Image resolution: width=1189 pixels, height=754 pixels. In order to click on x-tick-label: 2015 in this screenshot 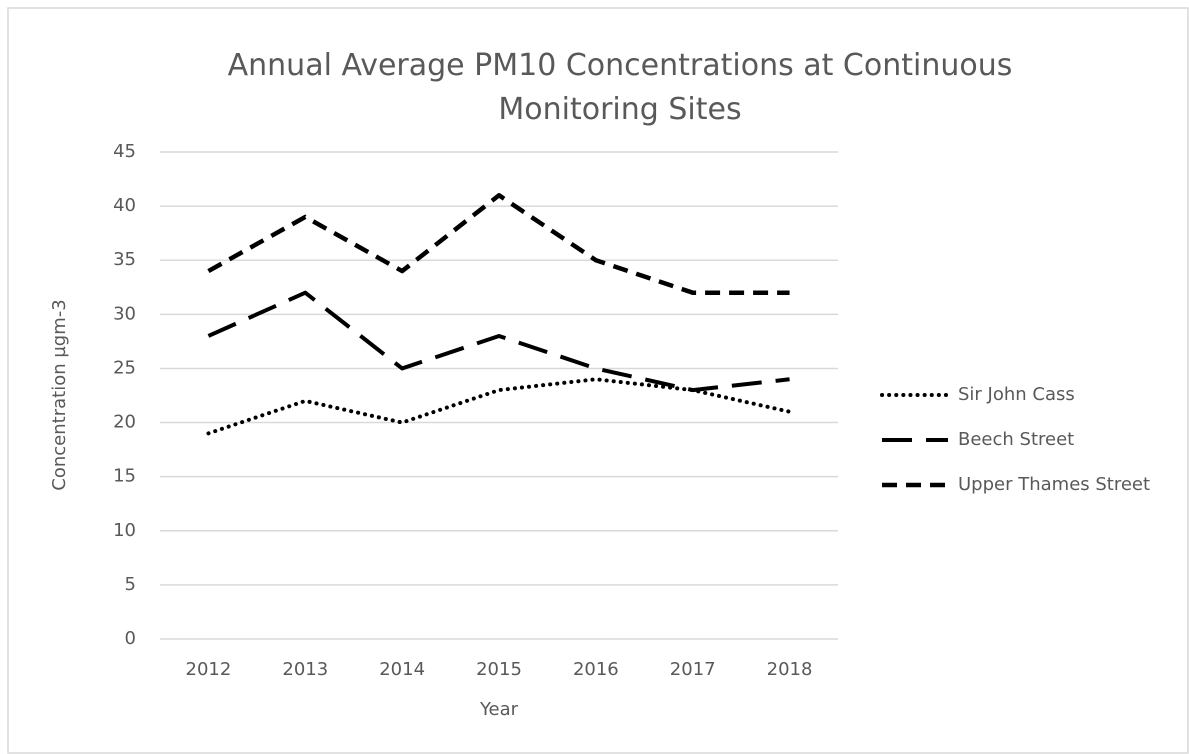, I will do `click(499, 669)`.